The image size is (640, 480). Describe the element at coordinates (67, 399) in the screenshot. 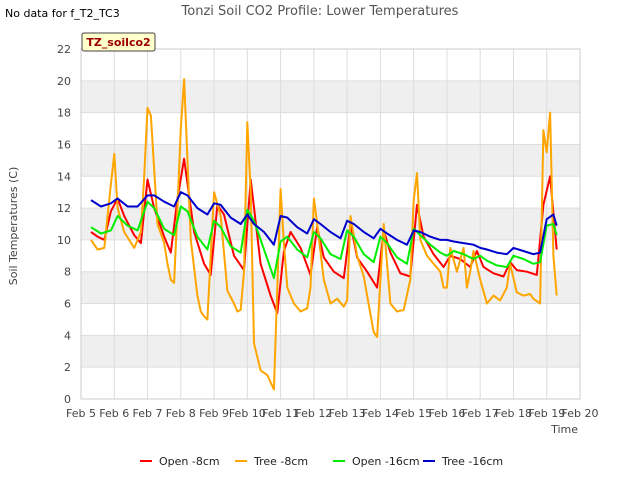

I see `y-tick-label: 0` at that location.